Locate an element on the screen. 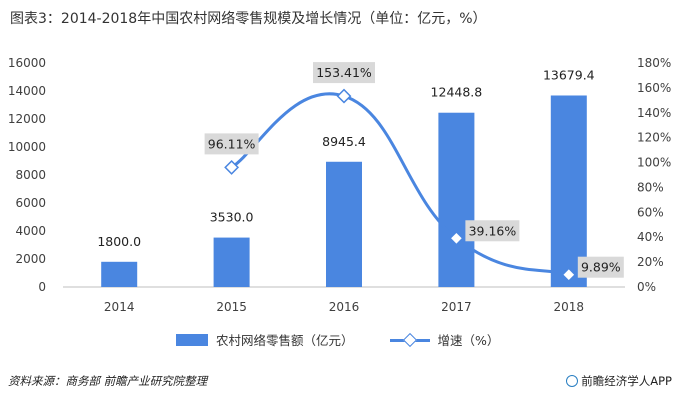  y-right-tick-label: 140% is located at coordinates (654, 113).